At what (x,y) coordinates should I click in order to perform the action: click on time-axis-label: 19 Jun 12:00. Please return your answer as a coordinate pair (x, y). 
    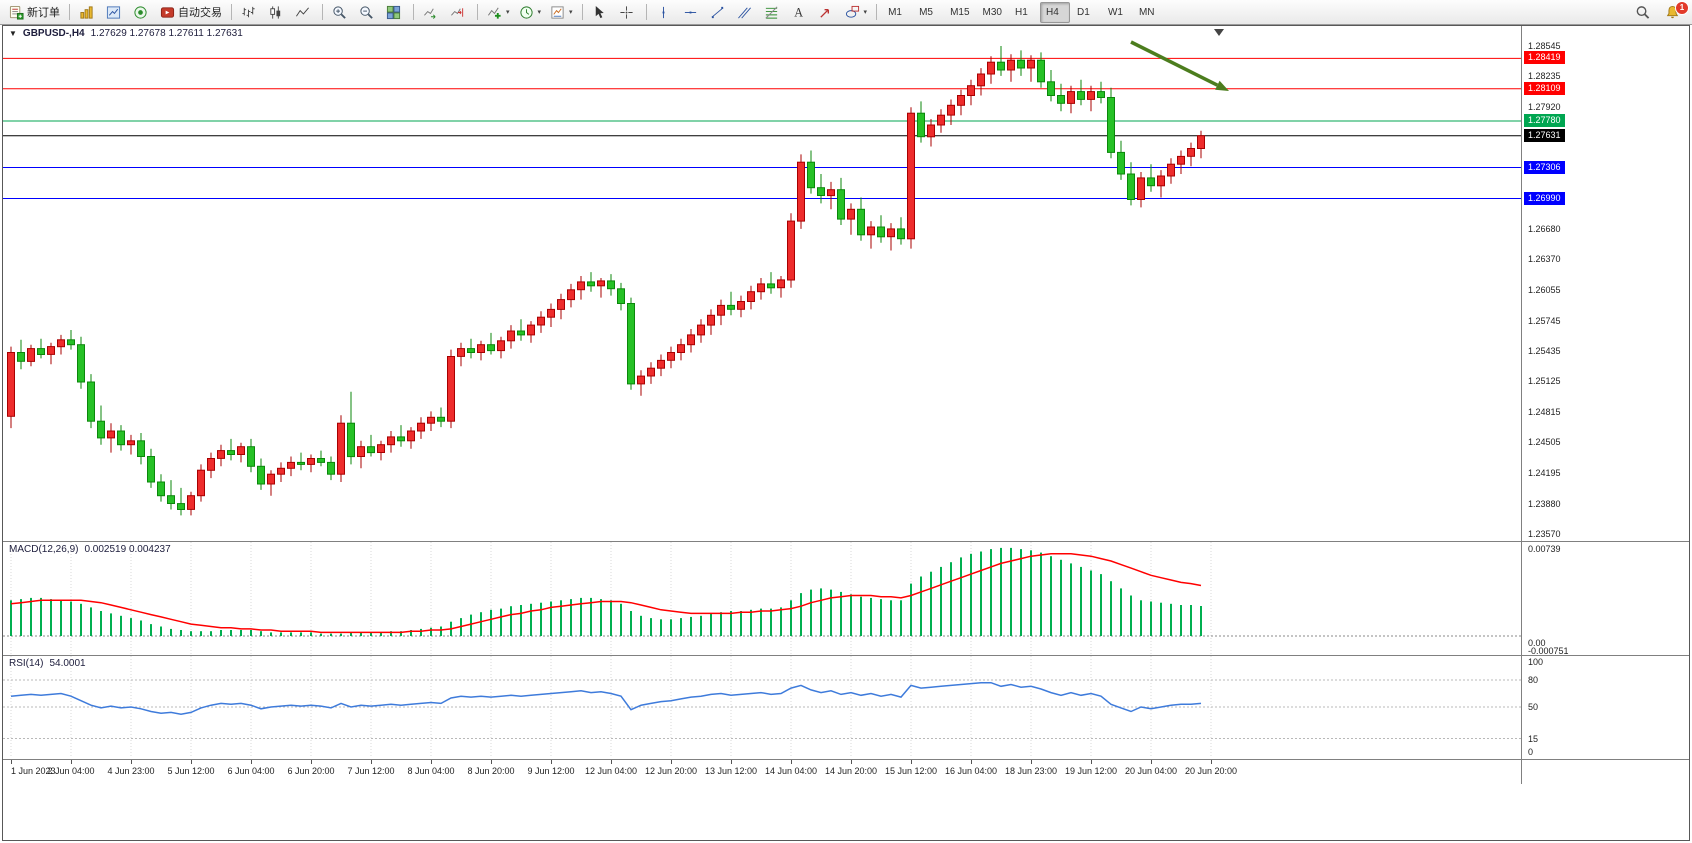
    Looking at the image, I should click on (1091, 771).